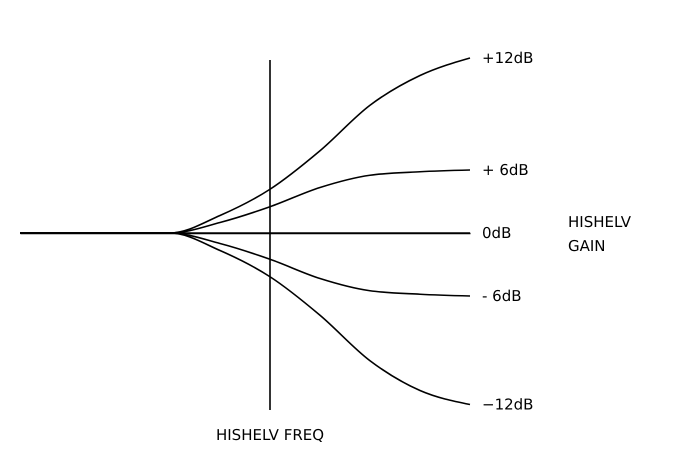  What do you see at coordinates (508, 58) in the screenshot?
I see `series-label: +12dB` at bounding box center [508, 58].